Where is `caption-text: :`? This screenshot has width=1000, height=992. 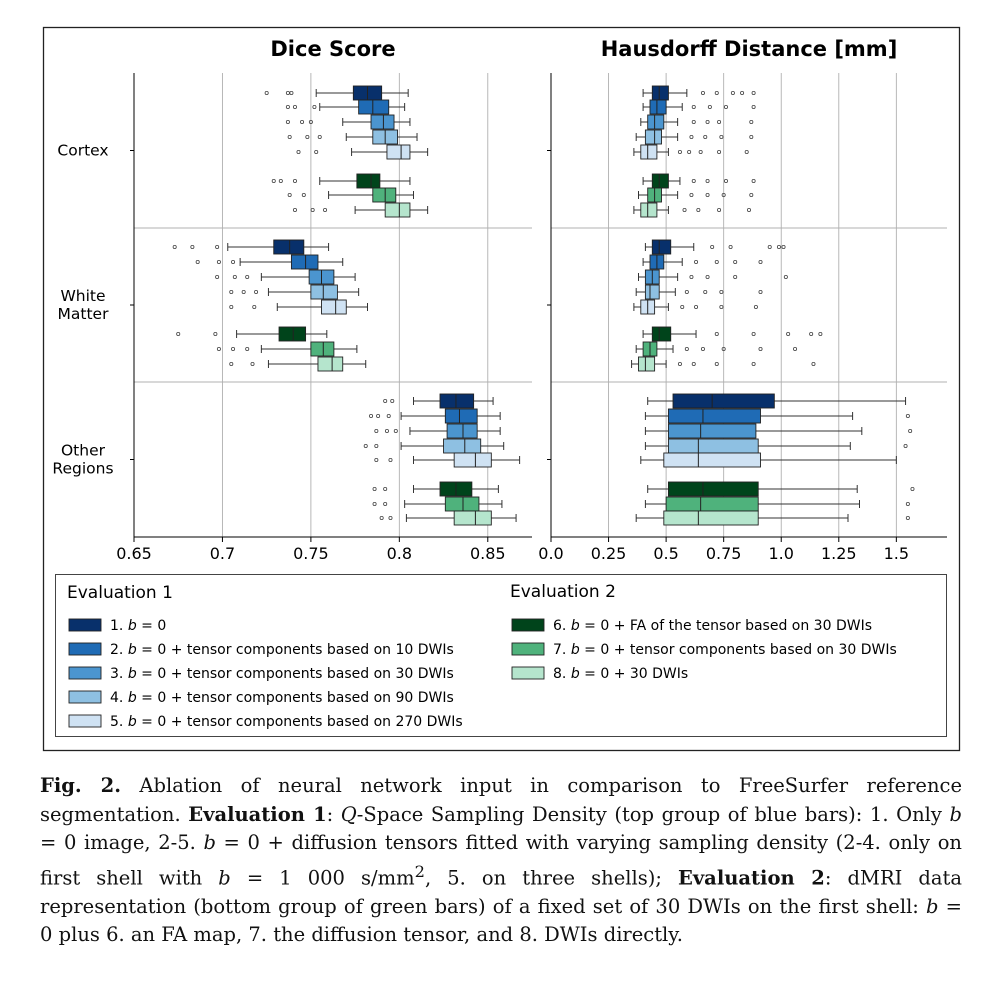 caption-text: : is located at coordinates (333, 814).